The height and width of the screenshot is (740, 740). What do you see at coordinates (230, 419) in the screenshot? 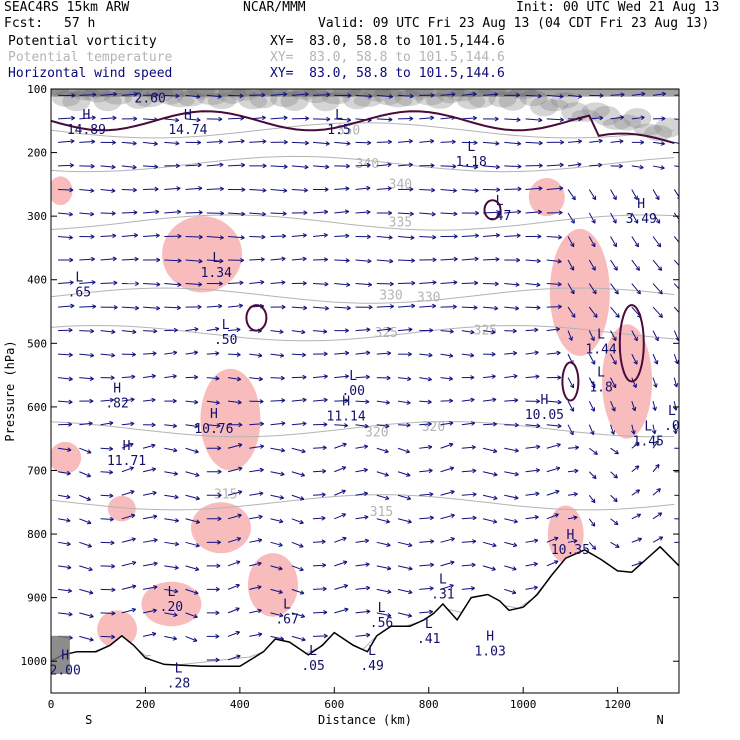
I see `pv-shade-blob` at bounding box center [230, 419].